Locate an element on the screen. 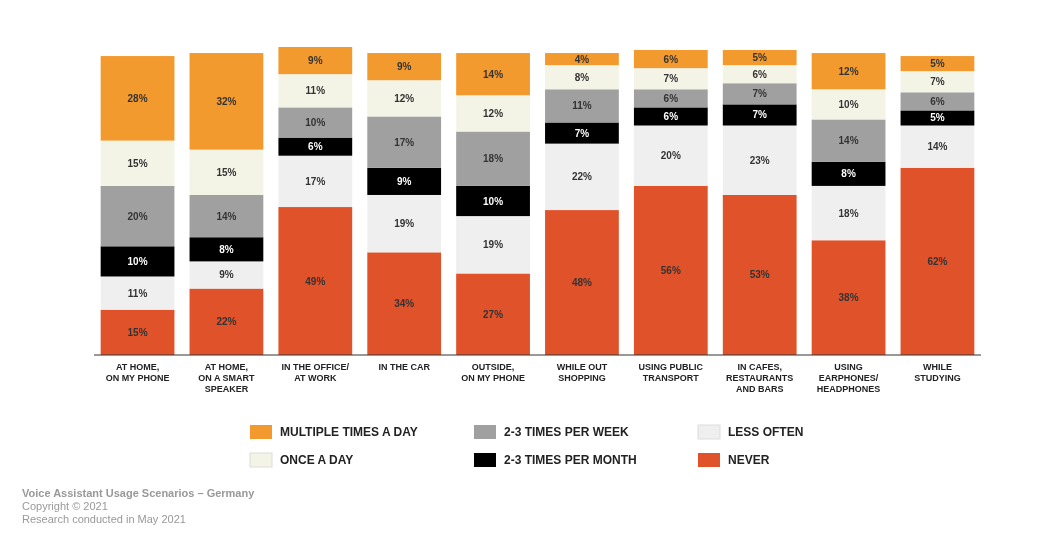 Image resolution: width=1057 pixels, height=533 pixels. data-label: 62% is located at coordinates (937, 261).